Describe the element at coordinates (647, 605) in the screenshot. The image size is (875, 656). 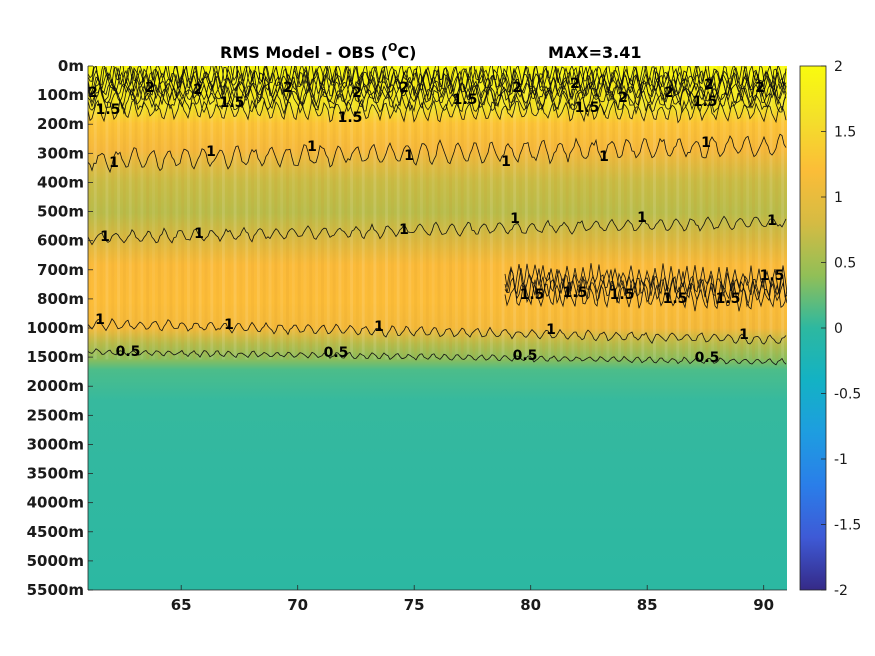
I see `x-tick-label: 85` at that location.